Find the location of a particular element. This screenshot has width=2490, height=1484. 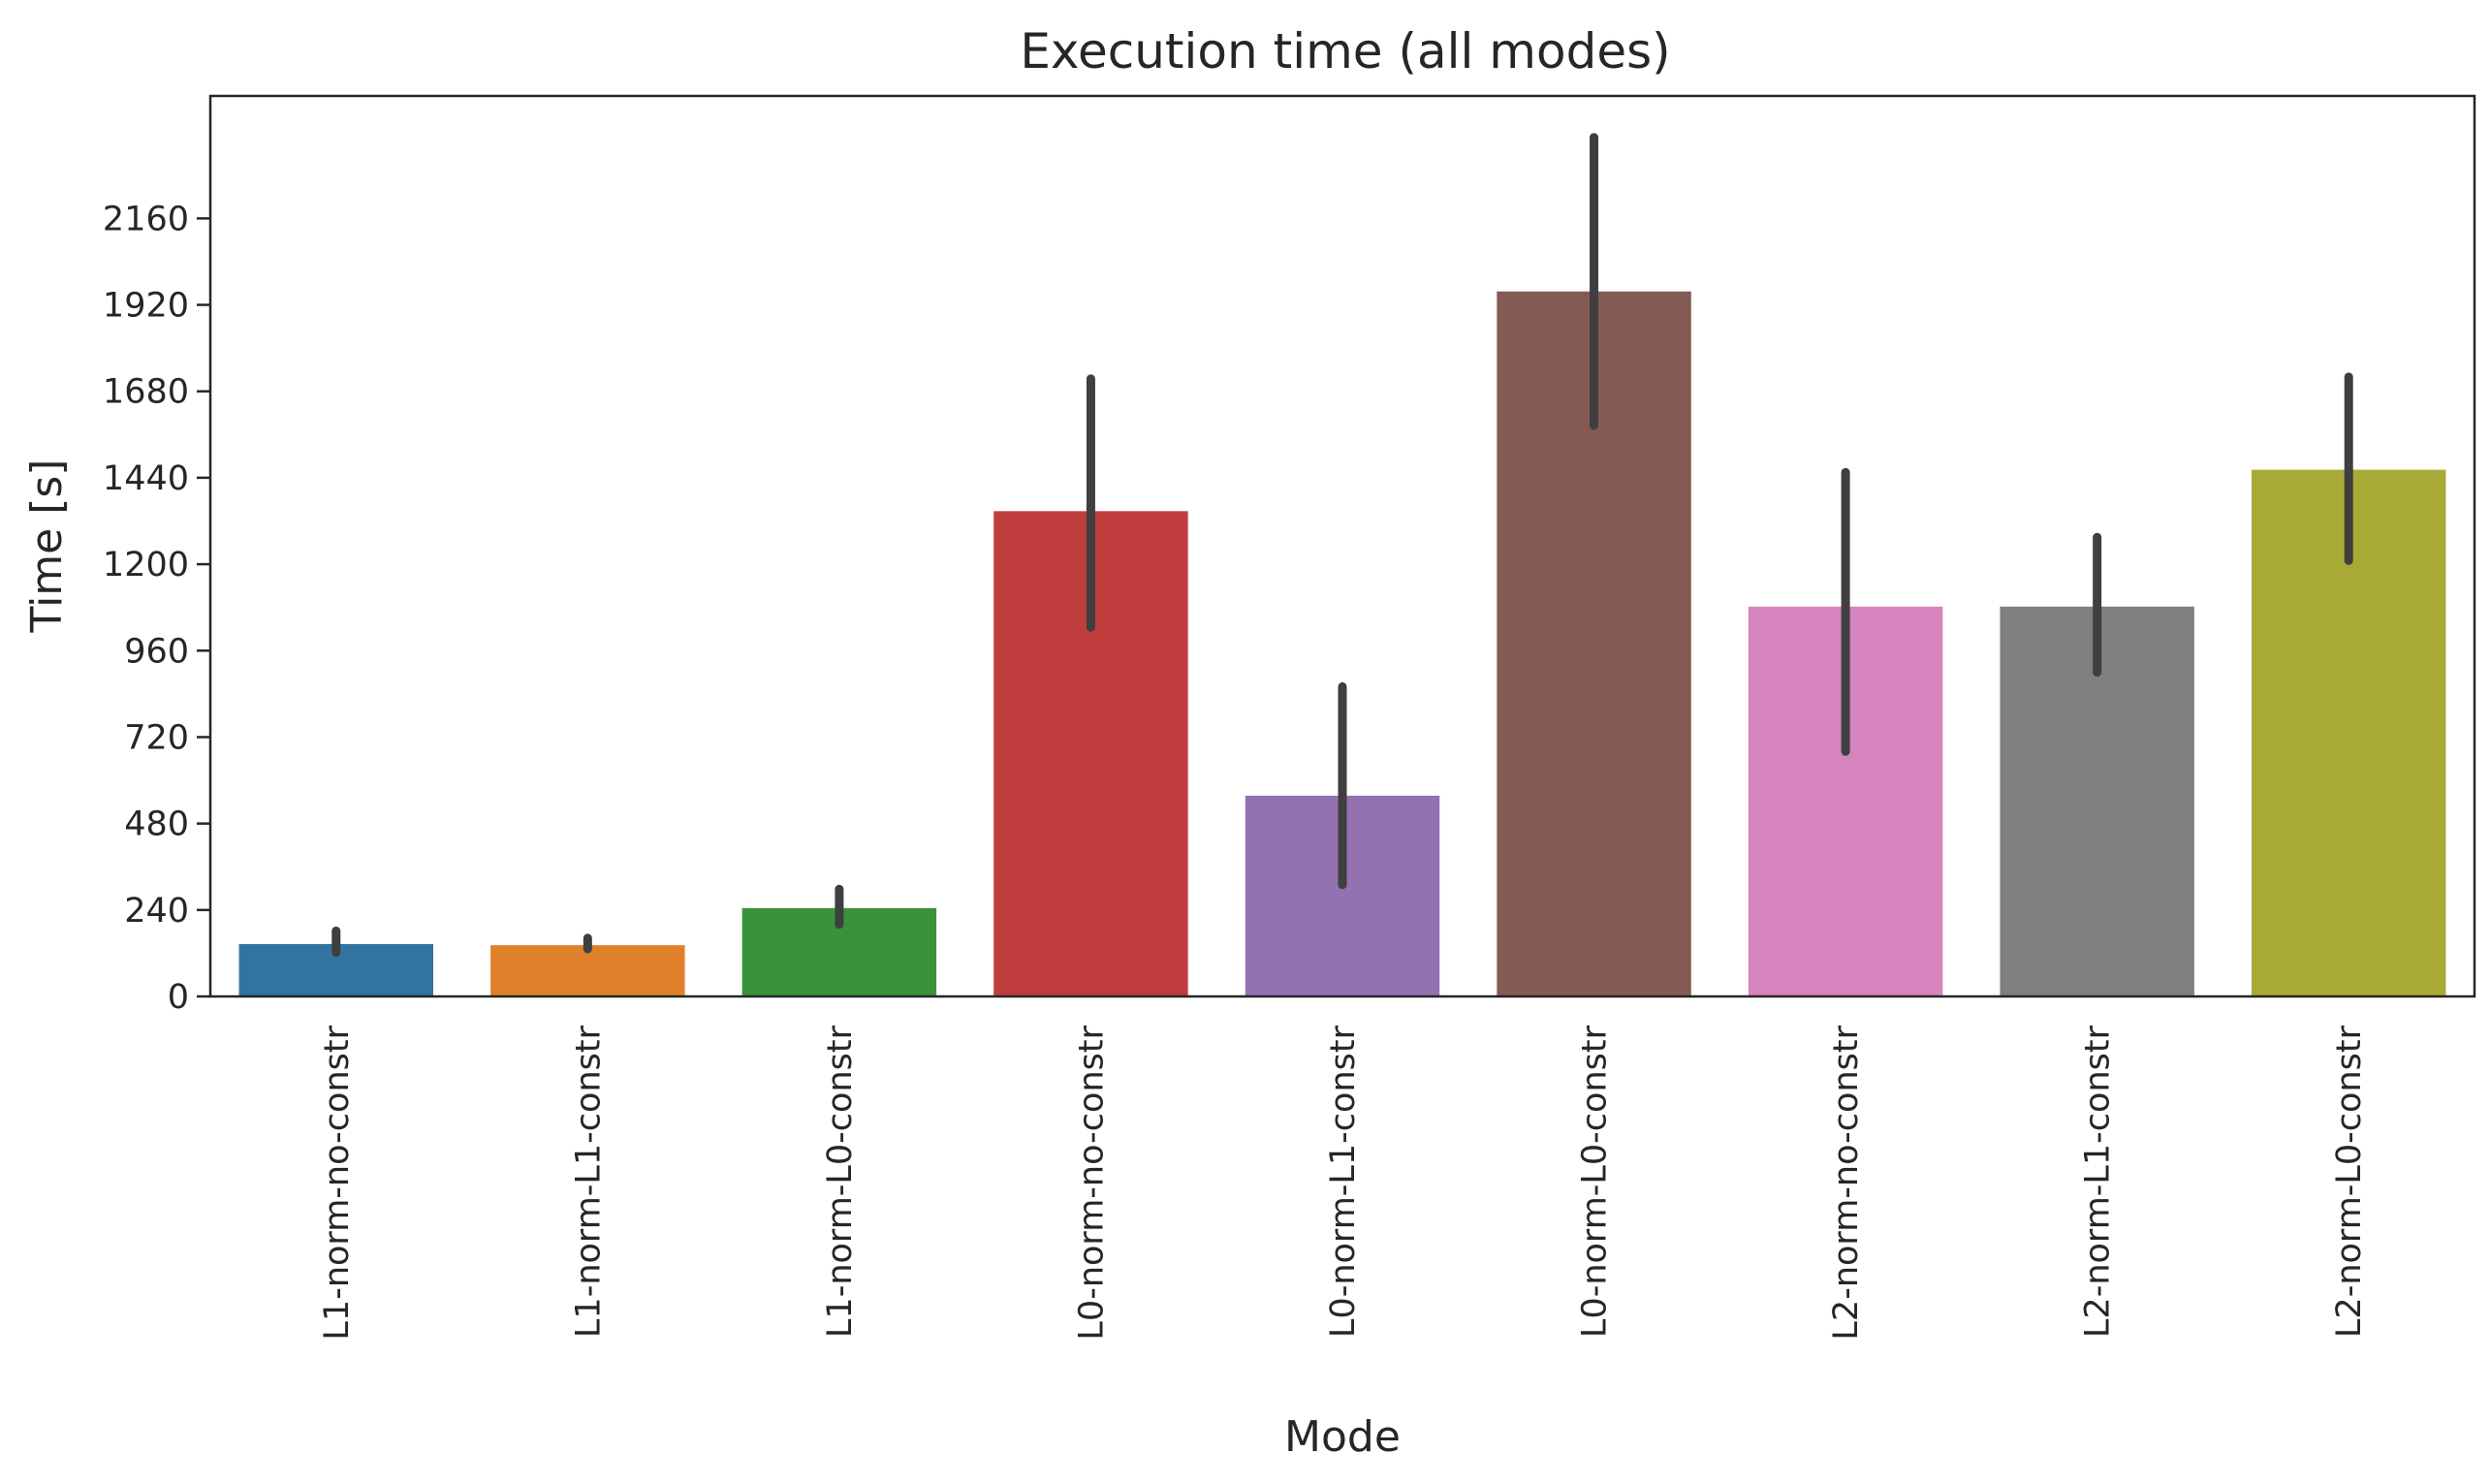

y-tick-label: 1680 is located at coordinates (146, 393).